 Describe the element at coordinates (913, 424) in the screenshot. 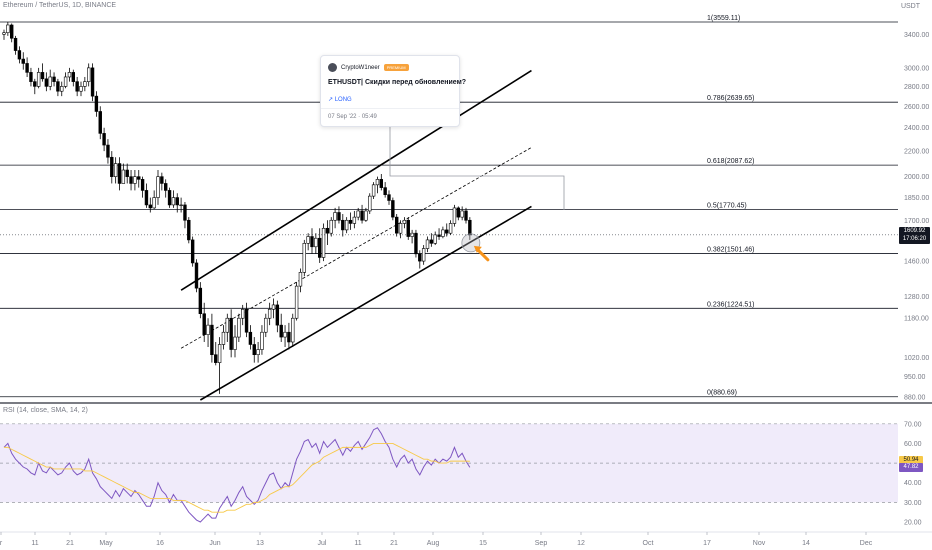

I see `rsi-tick-label: 70.00` at that location.